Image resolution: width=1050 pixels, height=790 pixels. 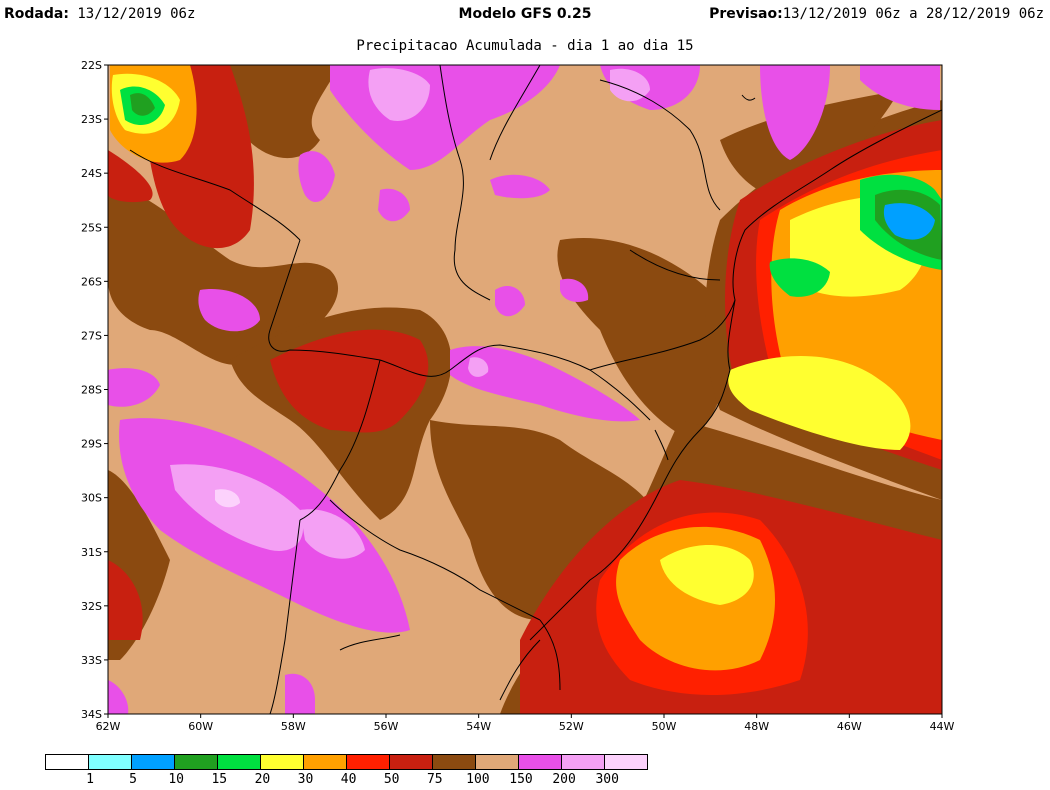 I want to click on border-brazil-uruguay, so click(x=435, y=560).